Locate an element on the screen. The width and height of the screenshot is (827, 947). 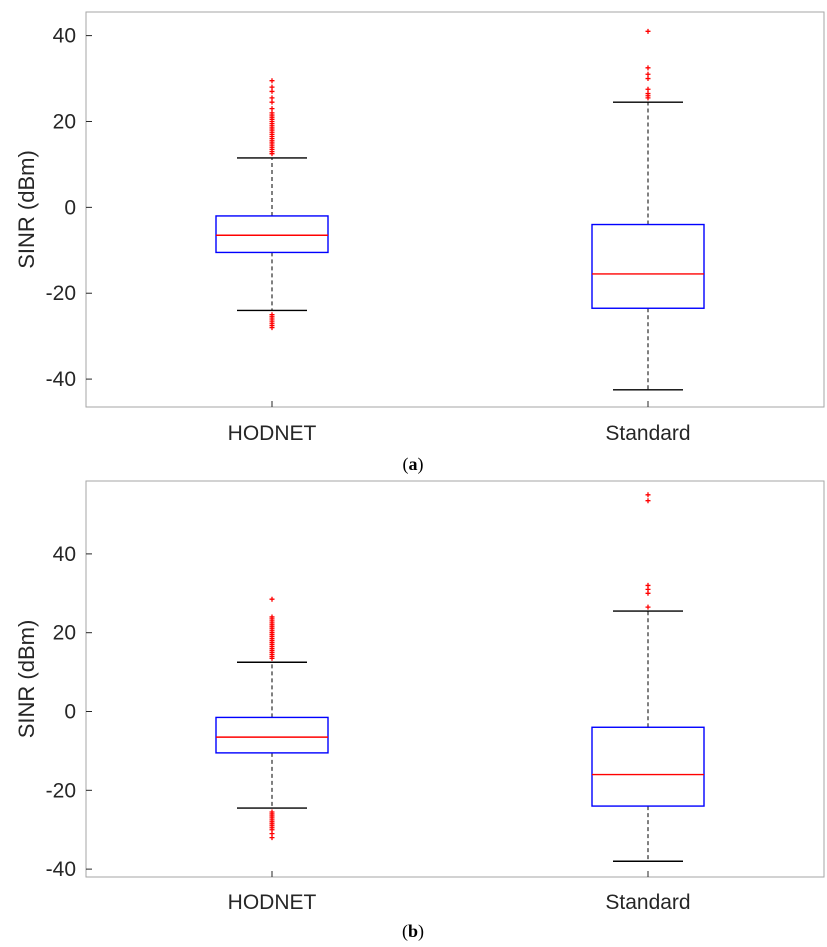
caption-letter: a is located at coordinates (413, 464).